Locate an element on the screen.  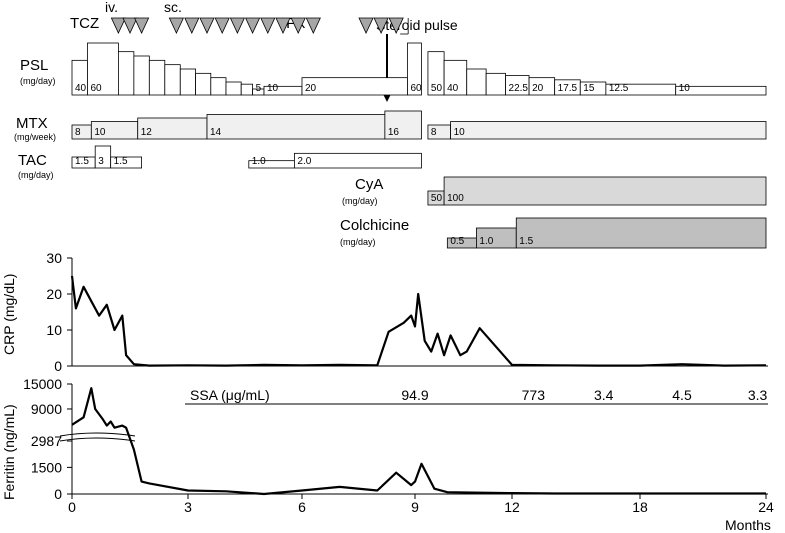
cya-label-0: 50 is located at coordinates (437, 198).